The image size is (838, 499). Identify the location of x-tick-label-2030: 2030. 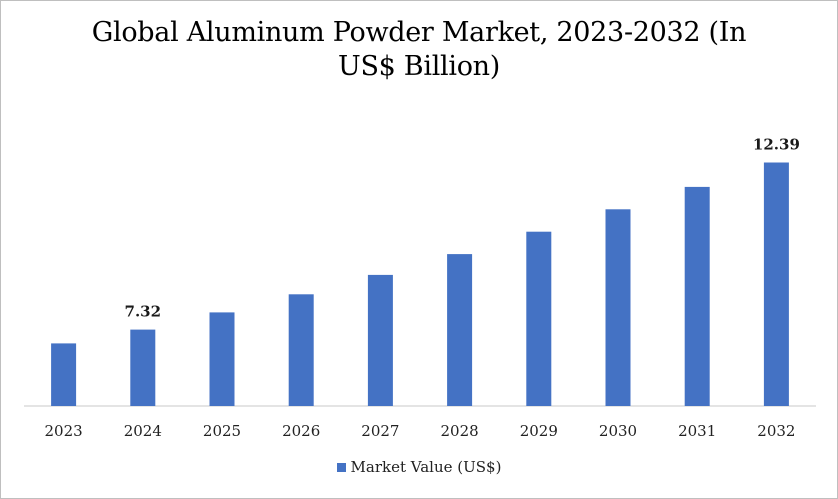
(618, 431).